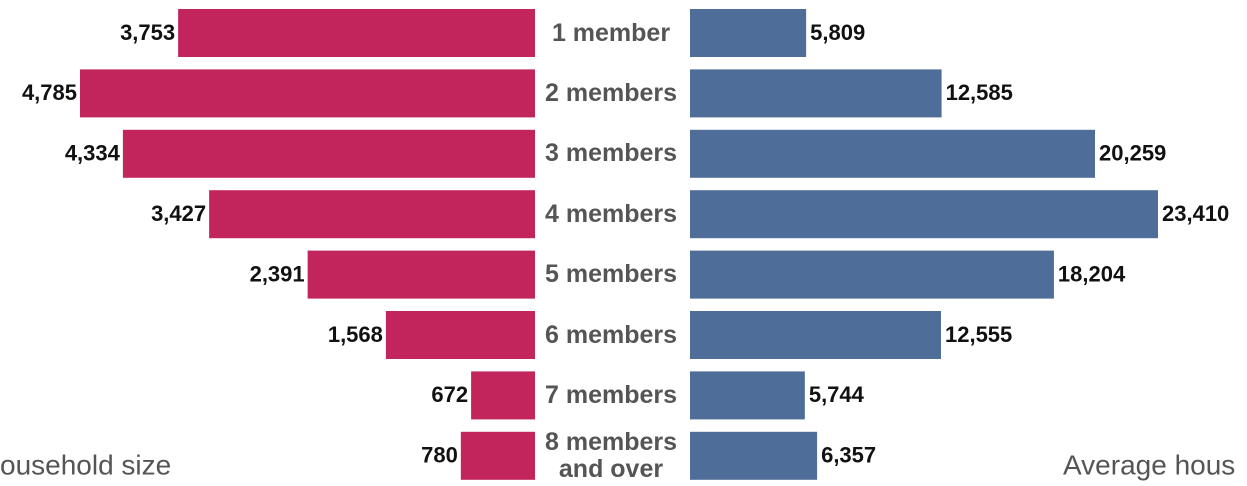 The image size is (1247, 486). Describe the element at coordinates (355, 334) in the screenshot. I see `left-value-label: 1,568` at that location.